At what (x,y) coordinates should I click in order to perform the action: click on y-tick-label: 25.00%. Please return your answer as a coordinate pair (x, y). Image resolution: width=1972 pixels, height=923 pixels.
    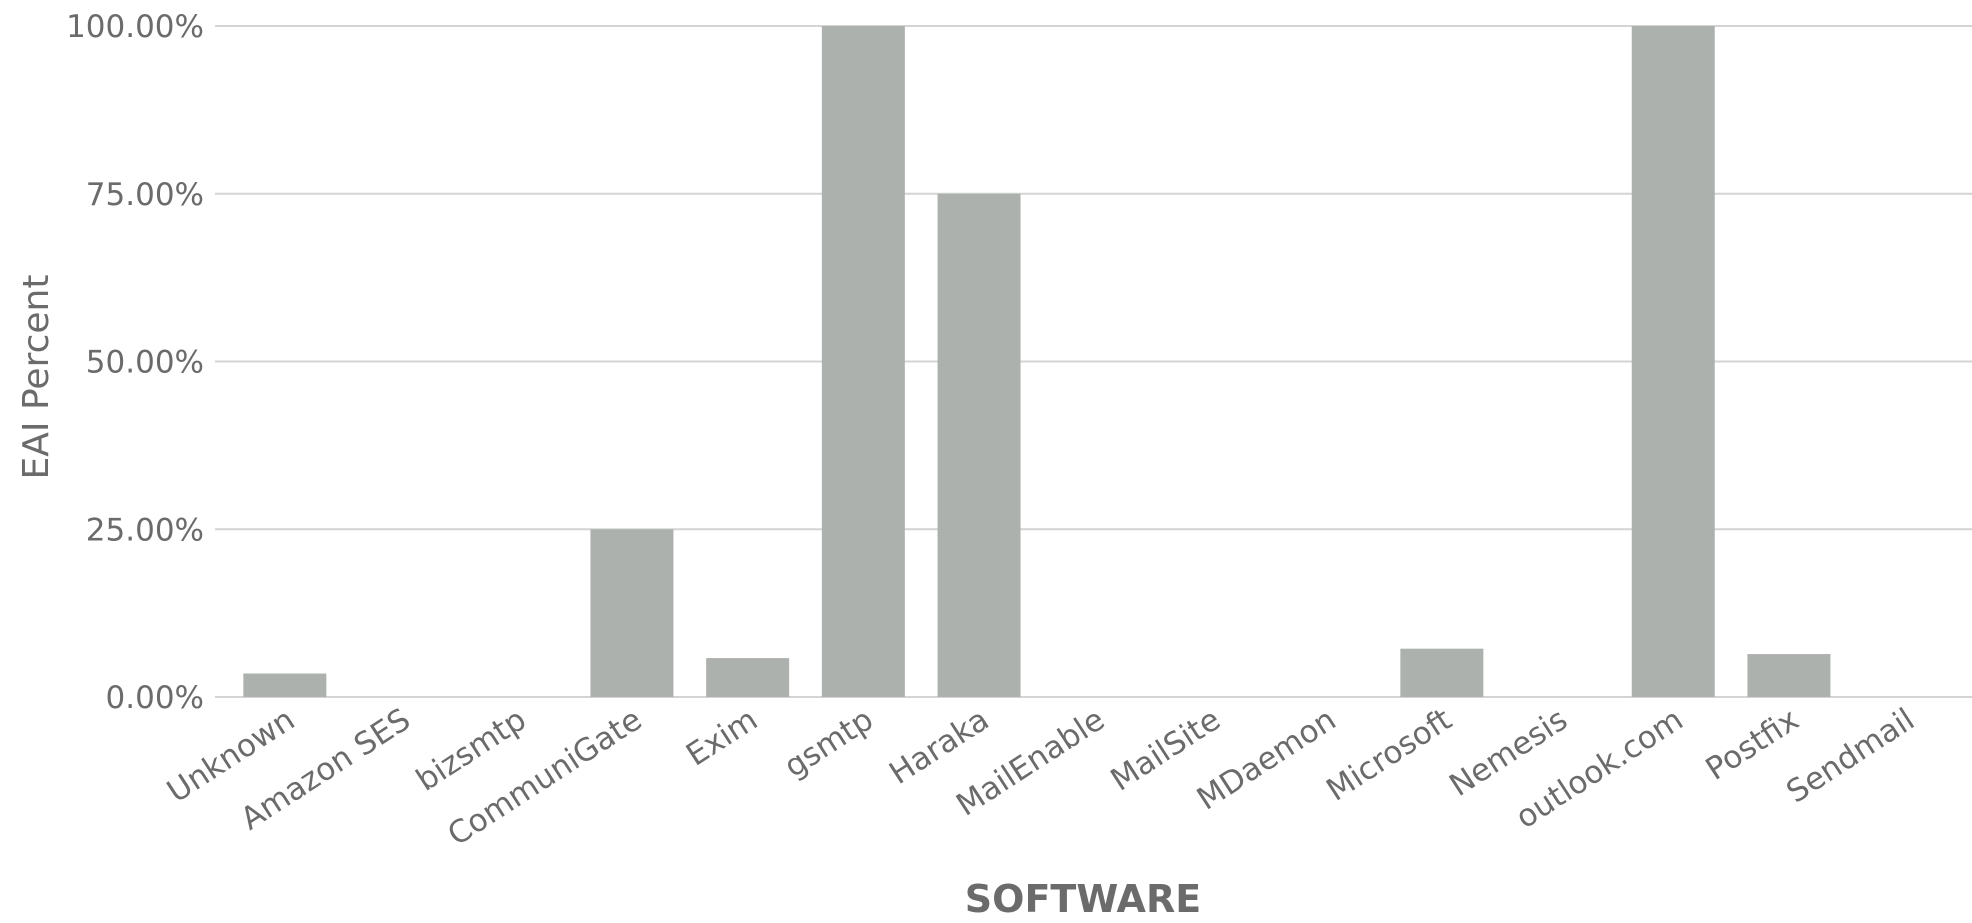
    Looking at the image, I should click on (145, 530).